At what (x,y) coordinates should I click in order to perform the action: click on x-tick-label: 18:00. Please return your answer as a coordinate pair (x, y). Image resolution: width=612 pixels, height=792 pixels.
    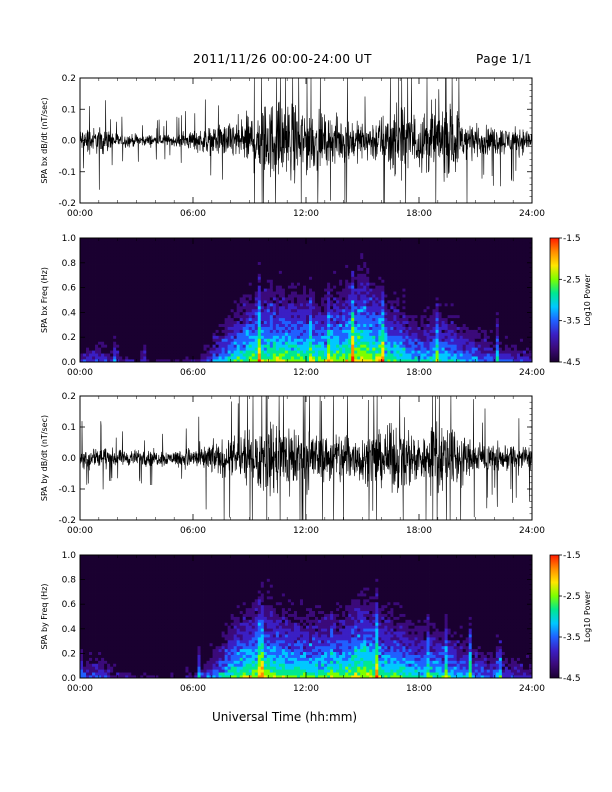
    Looking at the image, I should click on (419, 214).